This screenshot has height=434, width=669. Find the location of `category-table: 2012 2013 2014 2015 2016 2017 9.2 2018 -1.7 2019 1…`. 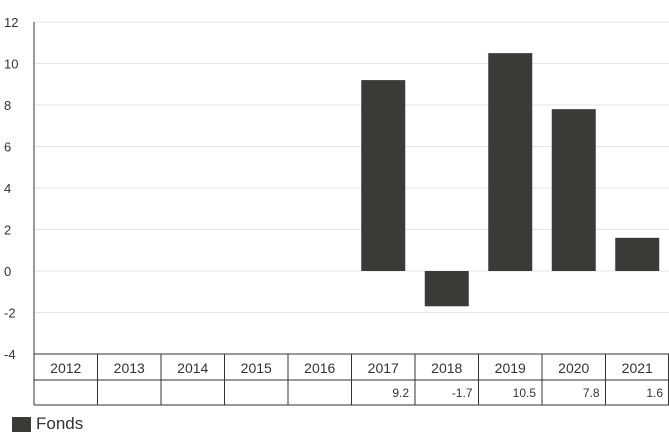

category-table: 2012 2013 2014 2015 2016 2017 9.2 2018 -1.7 2019 1… is located at coordinates (351, 379).